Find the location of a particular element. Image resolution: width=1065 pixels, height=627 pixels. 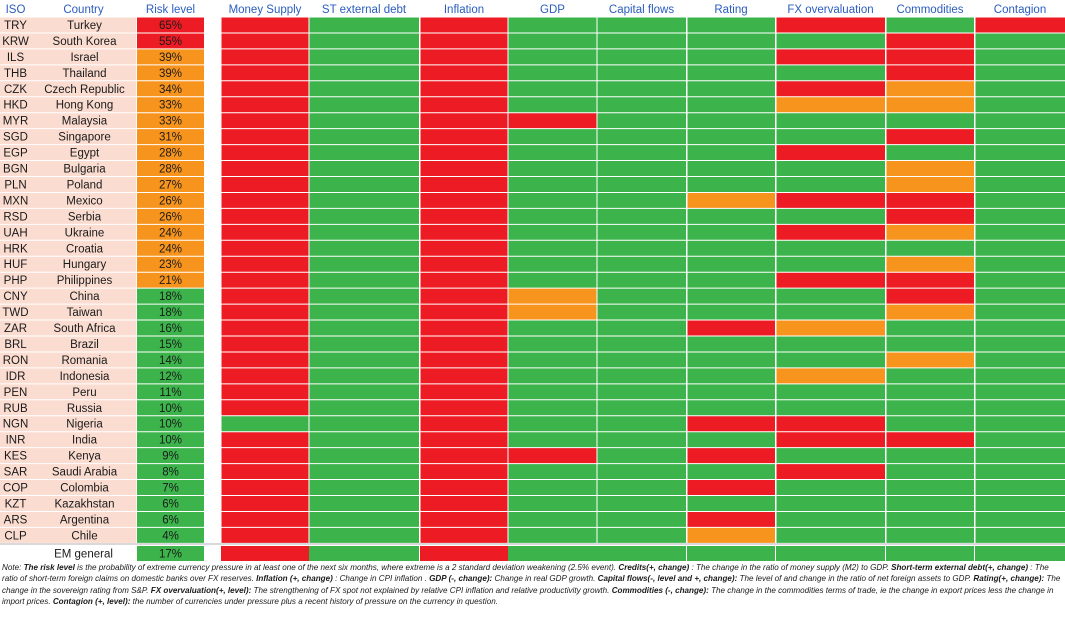

country-cell-try is located at coordinates (84, 25).